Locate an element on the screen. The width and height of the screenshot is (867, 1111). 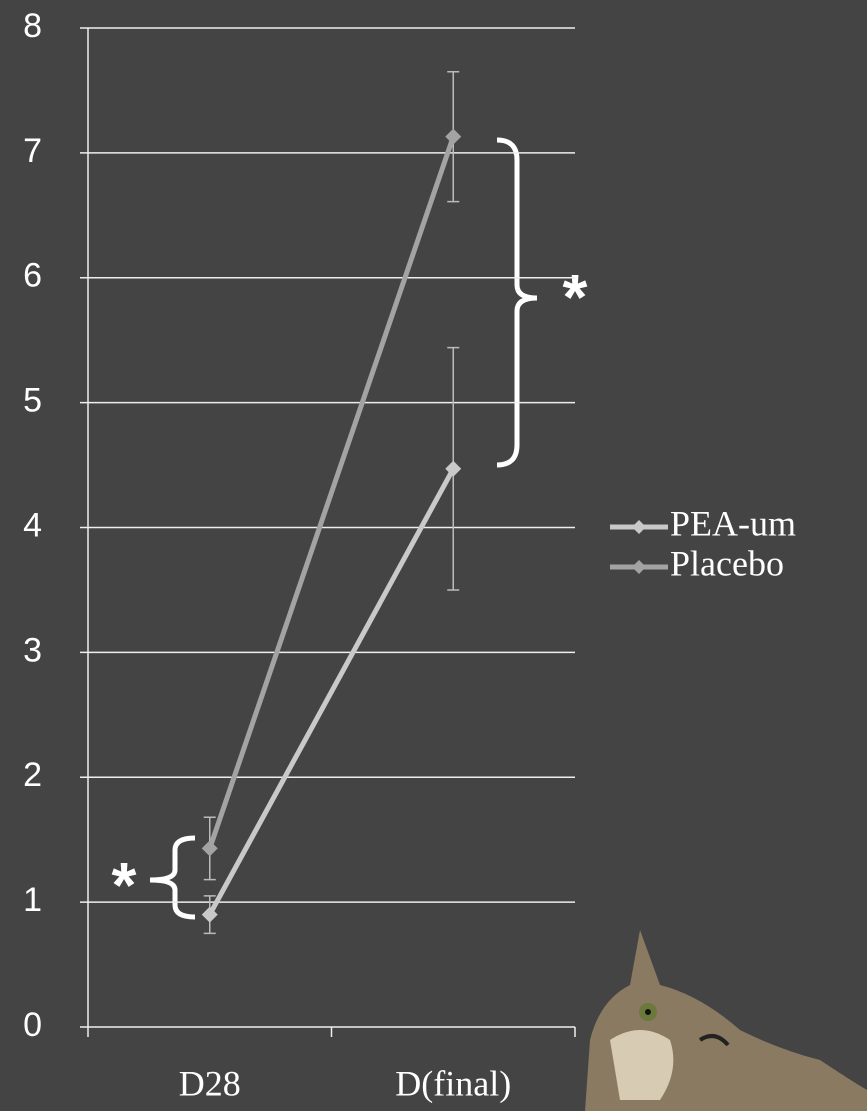
y-tick-label: 1 is located at coordinates (32, 900).